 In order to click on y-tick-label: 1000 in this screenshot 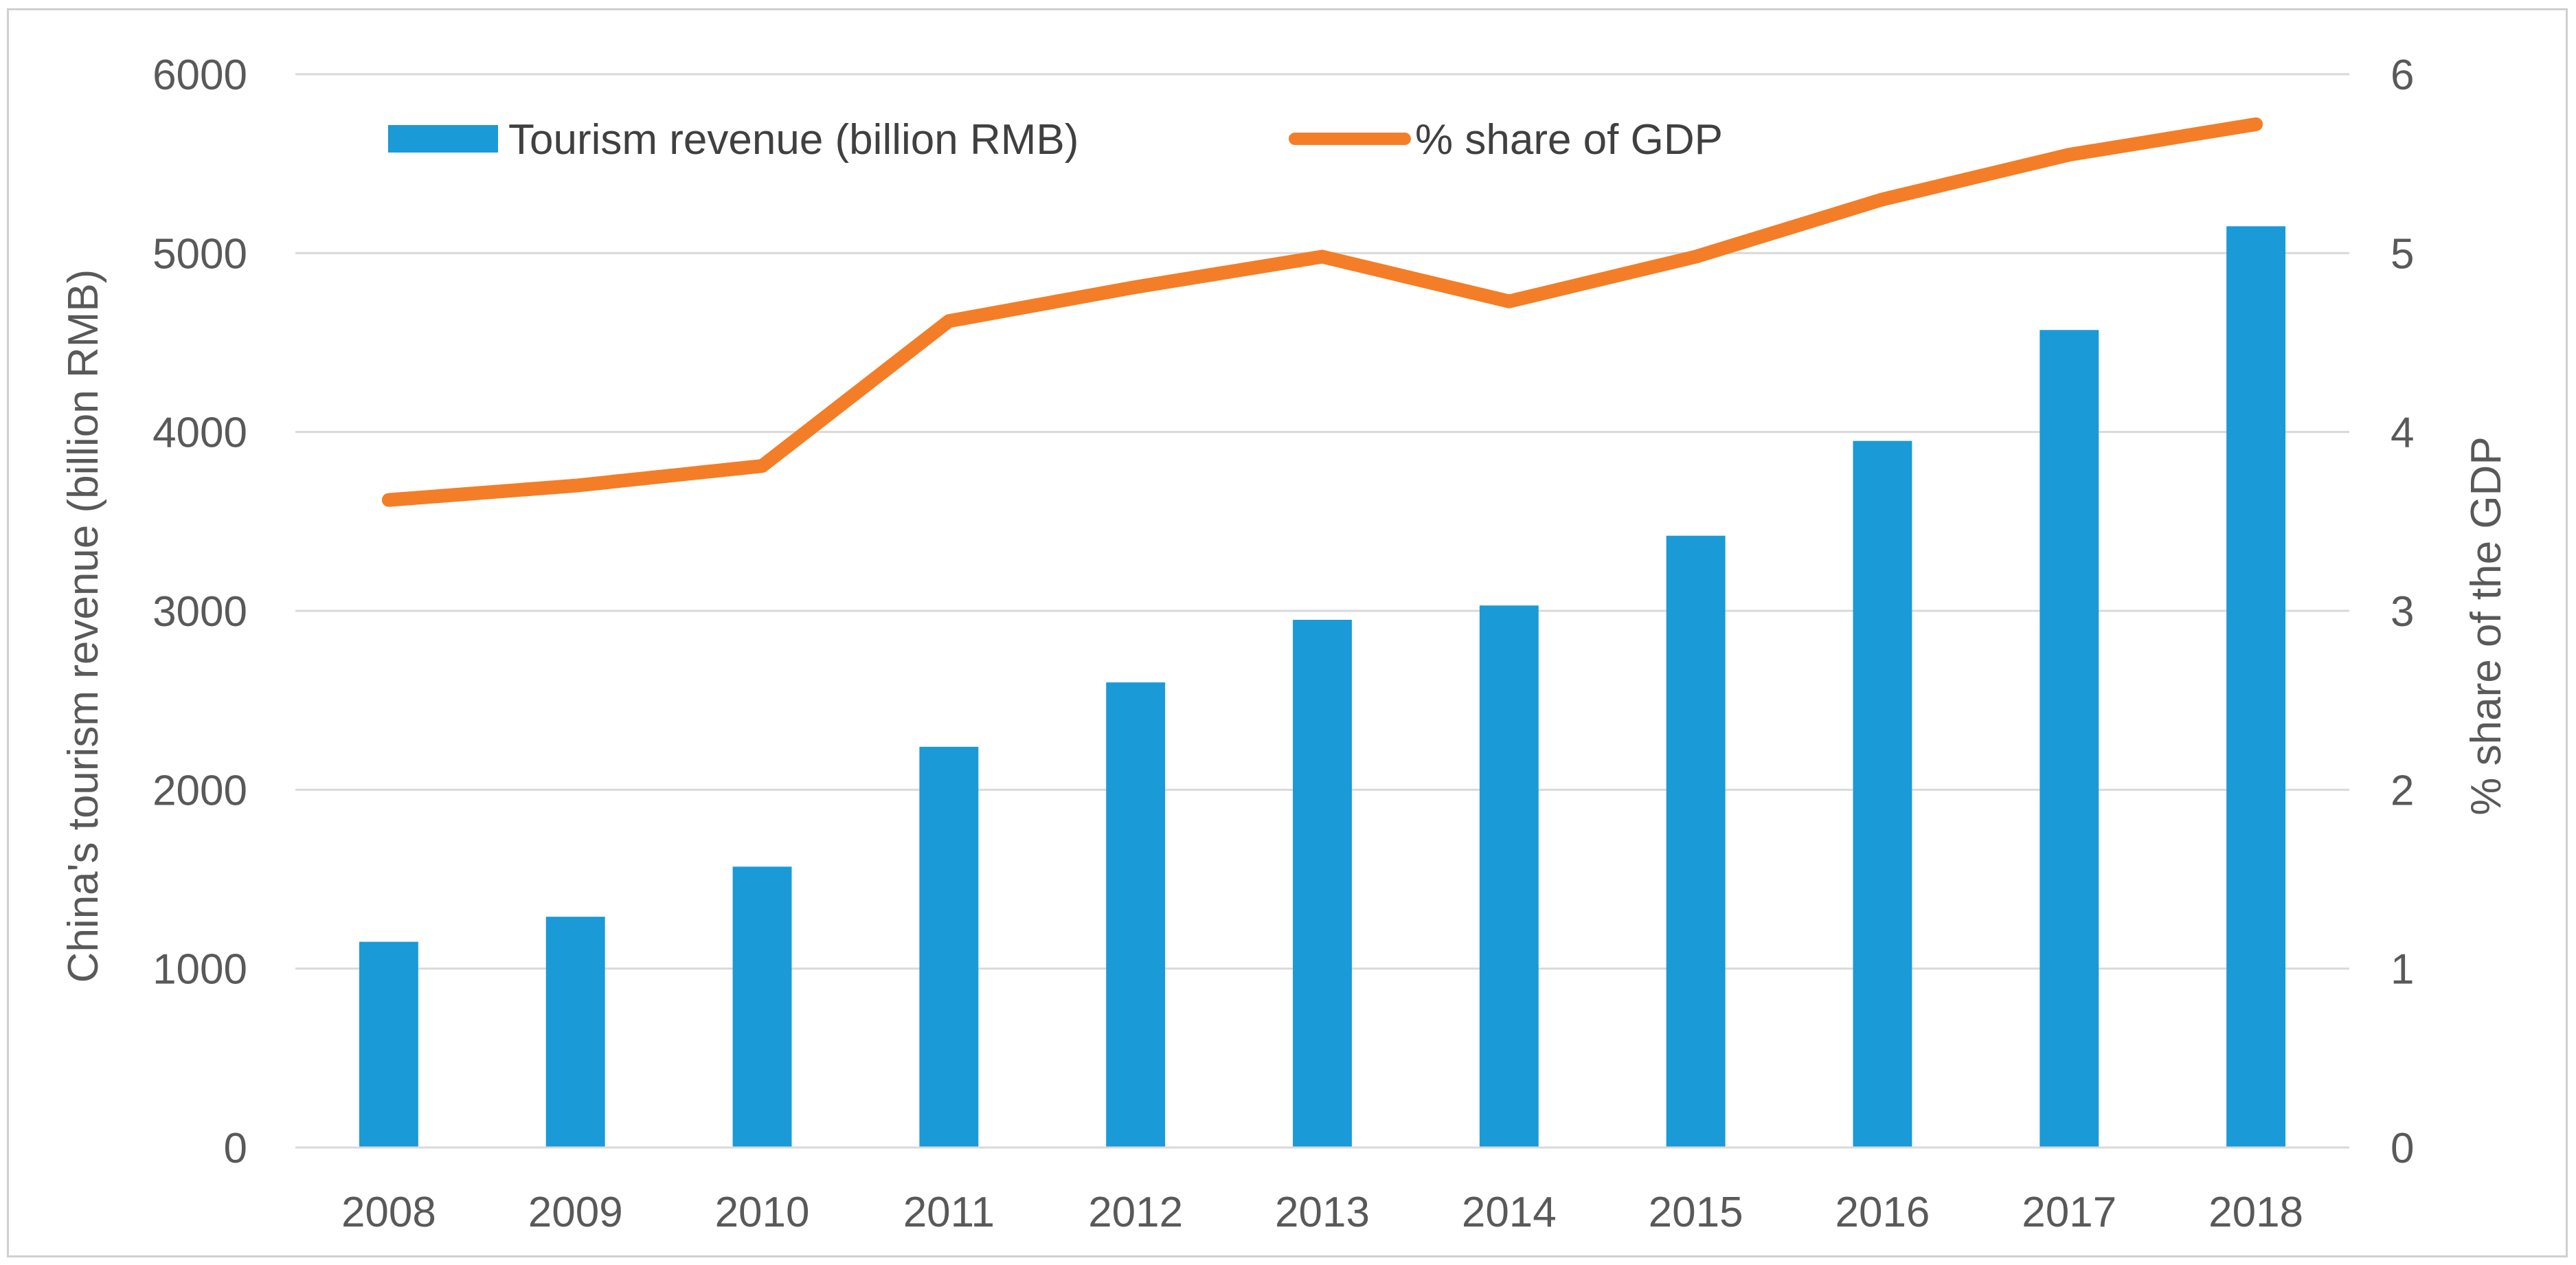, I will do `click(199, 970)`.